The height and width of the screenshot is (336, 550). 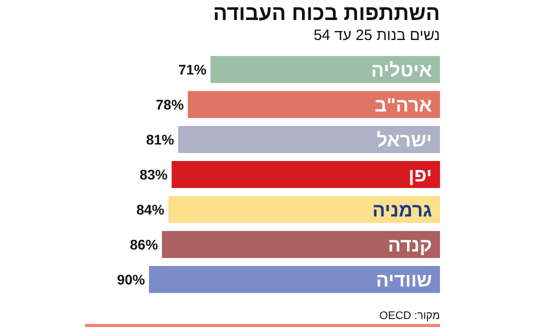 What do you see at coordinates (192, 70) in the screenshot?
I see `data-label: 71%` at bounding box center [192, 70].